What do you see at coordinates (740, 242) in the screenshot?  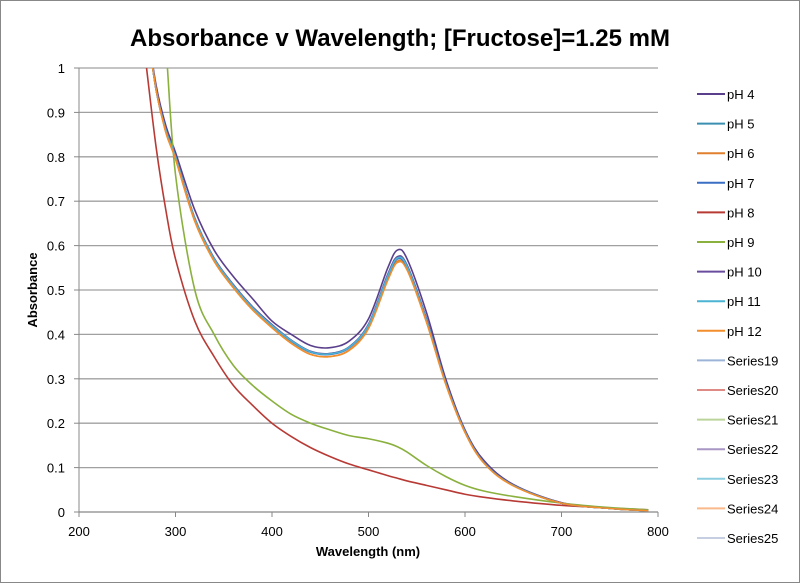 I see `legend-label: pH 9` at bounding box center [740, 242].